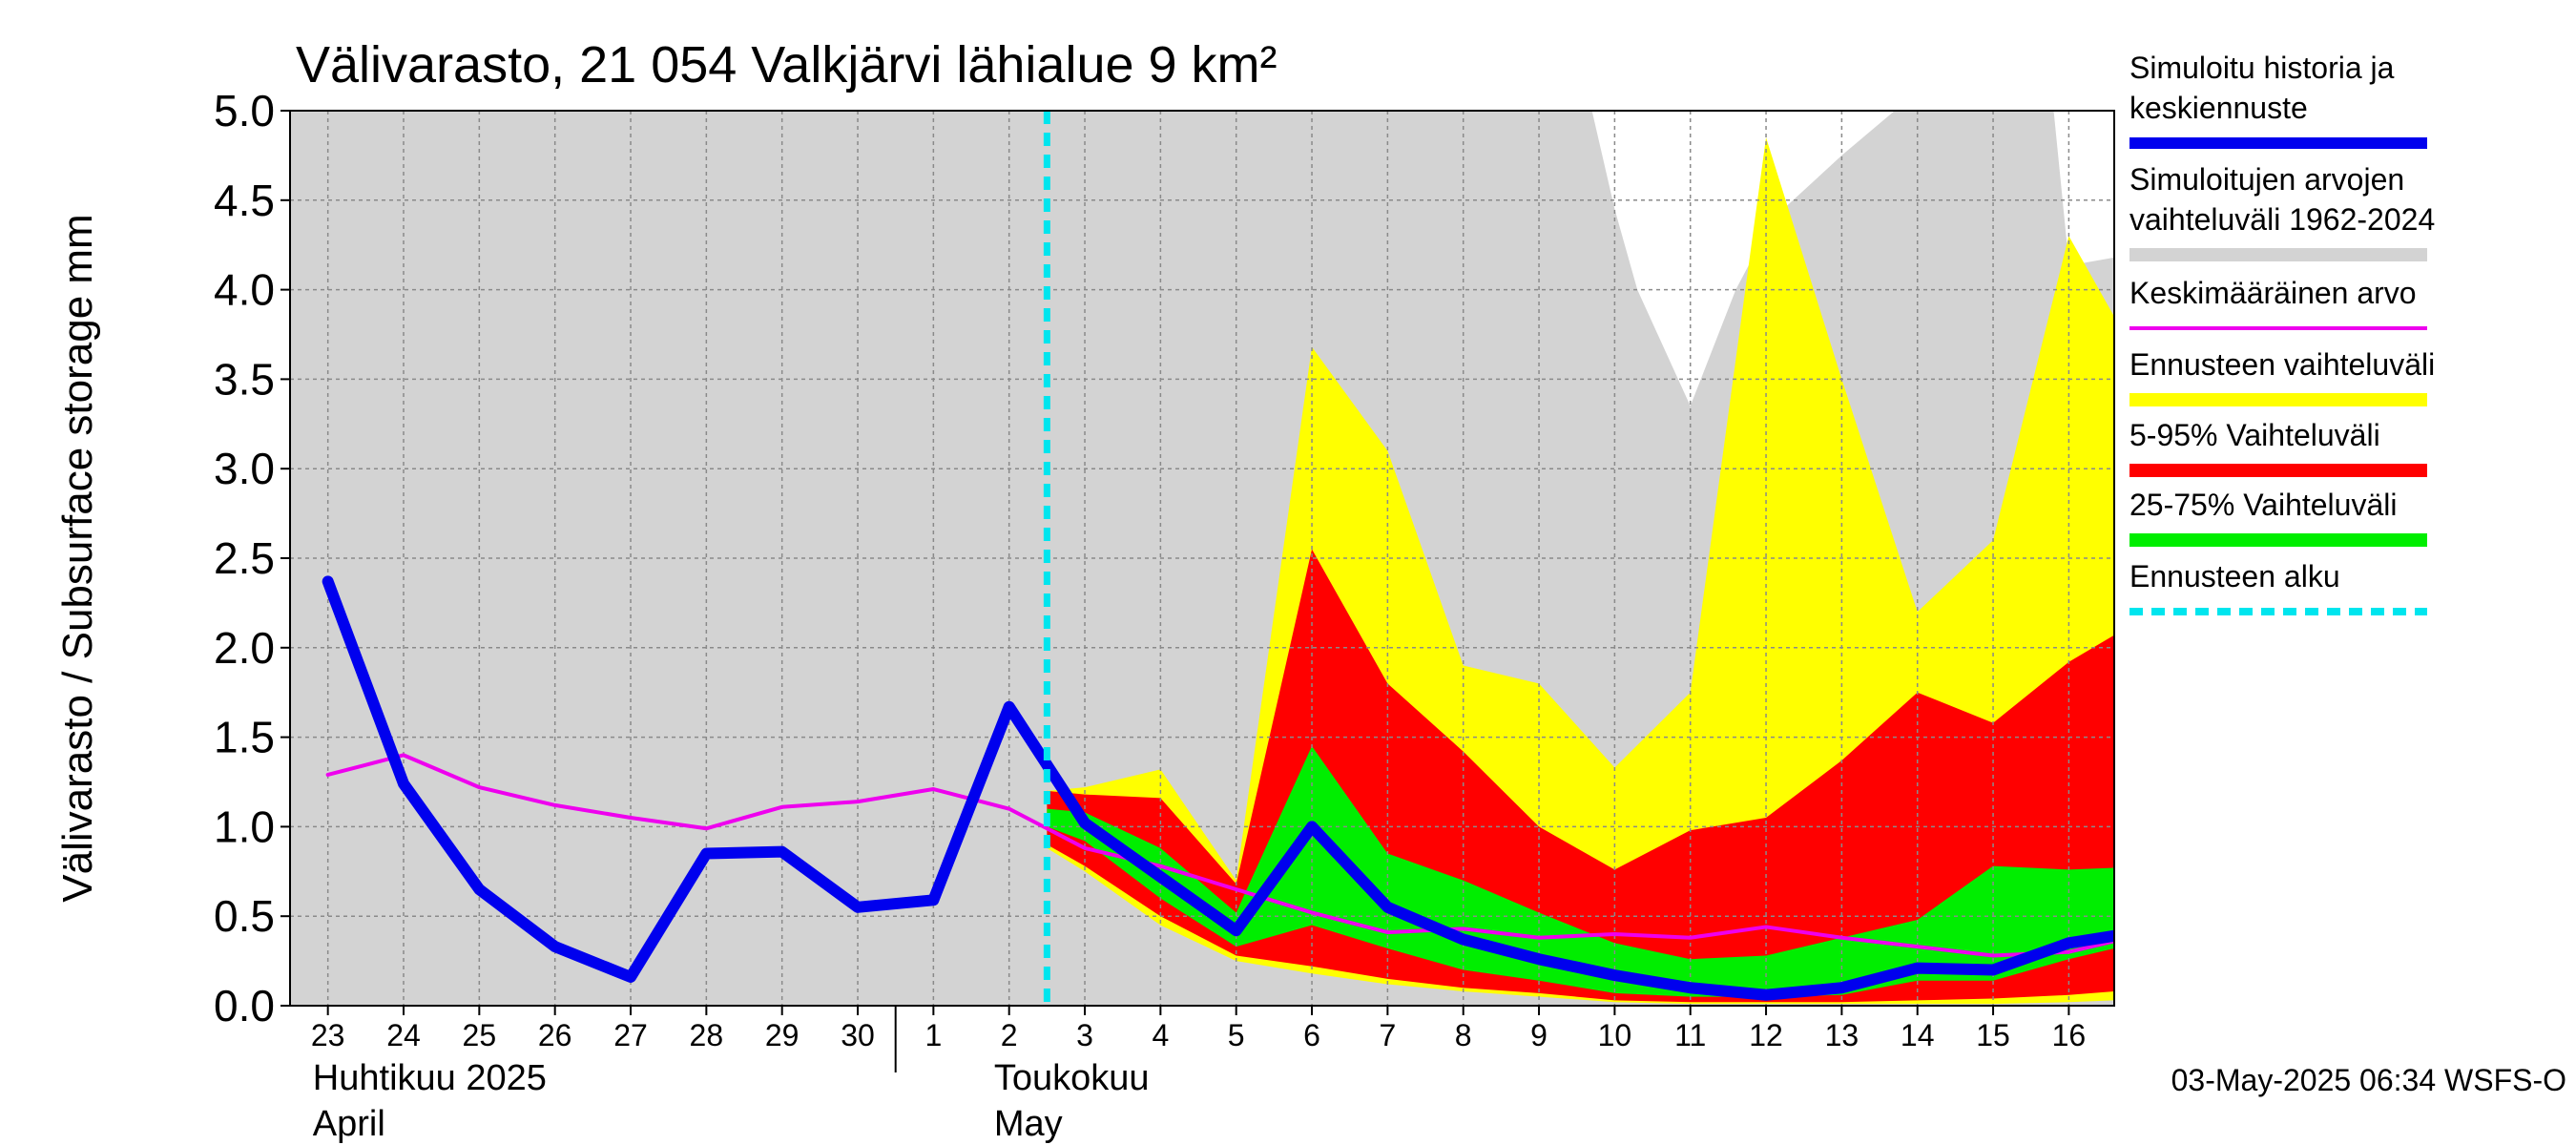 Image resolution: width=2576 pixels, height=1145 pixels. I want to click on series-keskimaarainen-arvo, so click(1219, 855).